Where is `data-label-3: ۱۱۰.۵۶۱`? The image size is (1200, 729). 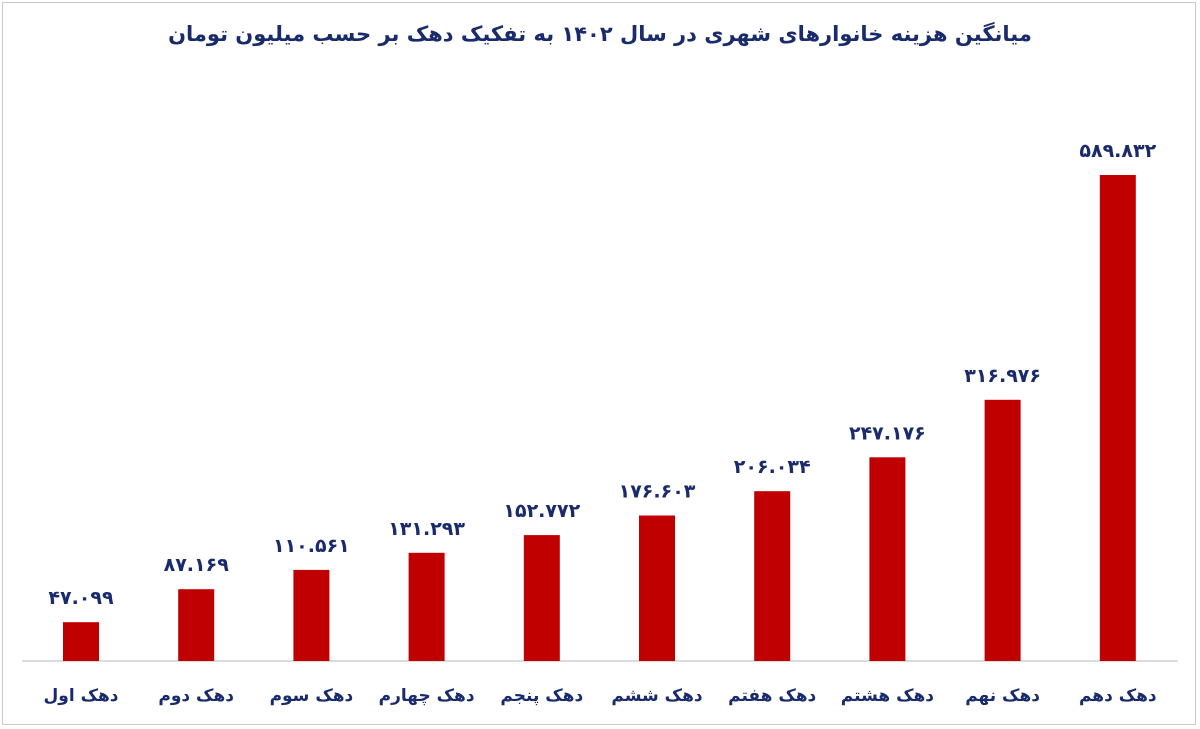
data-label-3: ۱۱۰.۵۶۱ is located at coordinates (311, 546).